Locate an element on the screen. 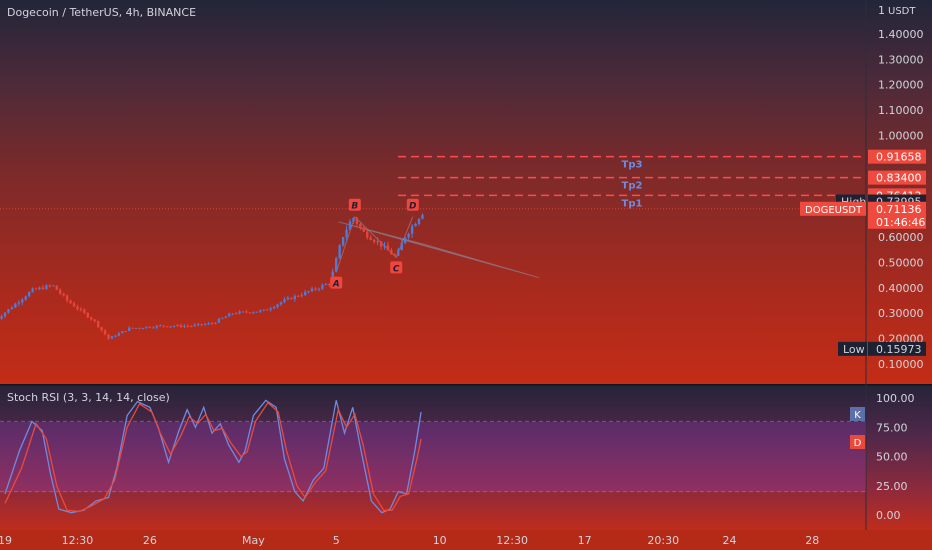 The image size is (932, 550). currency-label: USDT is located at coordinates (902, 11).